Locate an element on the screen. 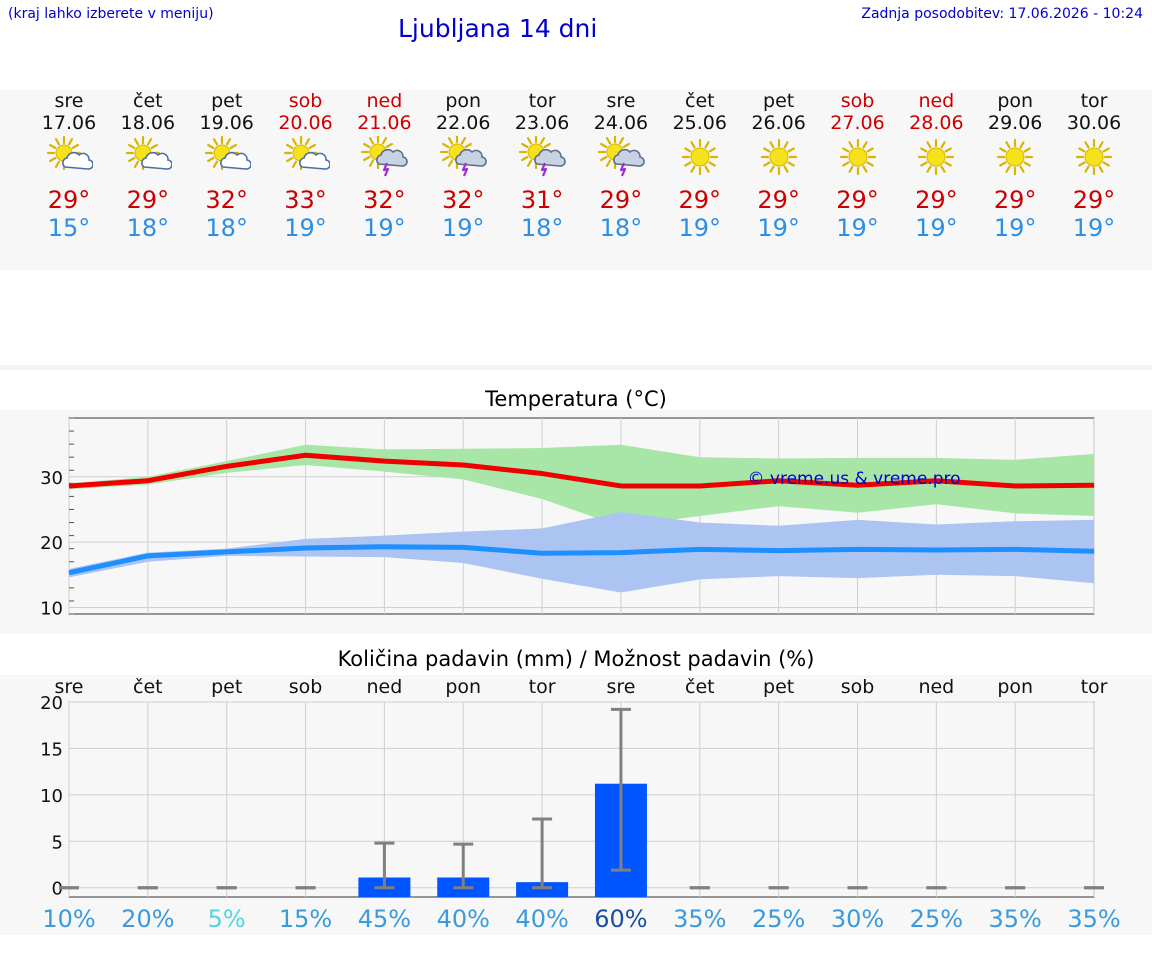 The width and height of the screenshot is (1152, 975). lightning-bolt is located at coordinates (544, 169).